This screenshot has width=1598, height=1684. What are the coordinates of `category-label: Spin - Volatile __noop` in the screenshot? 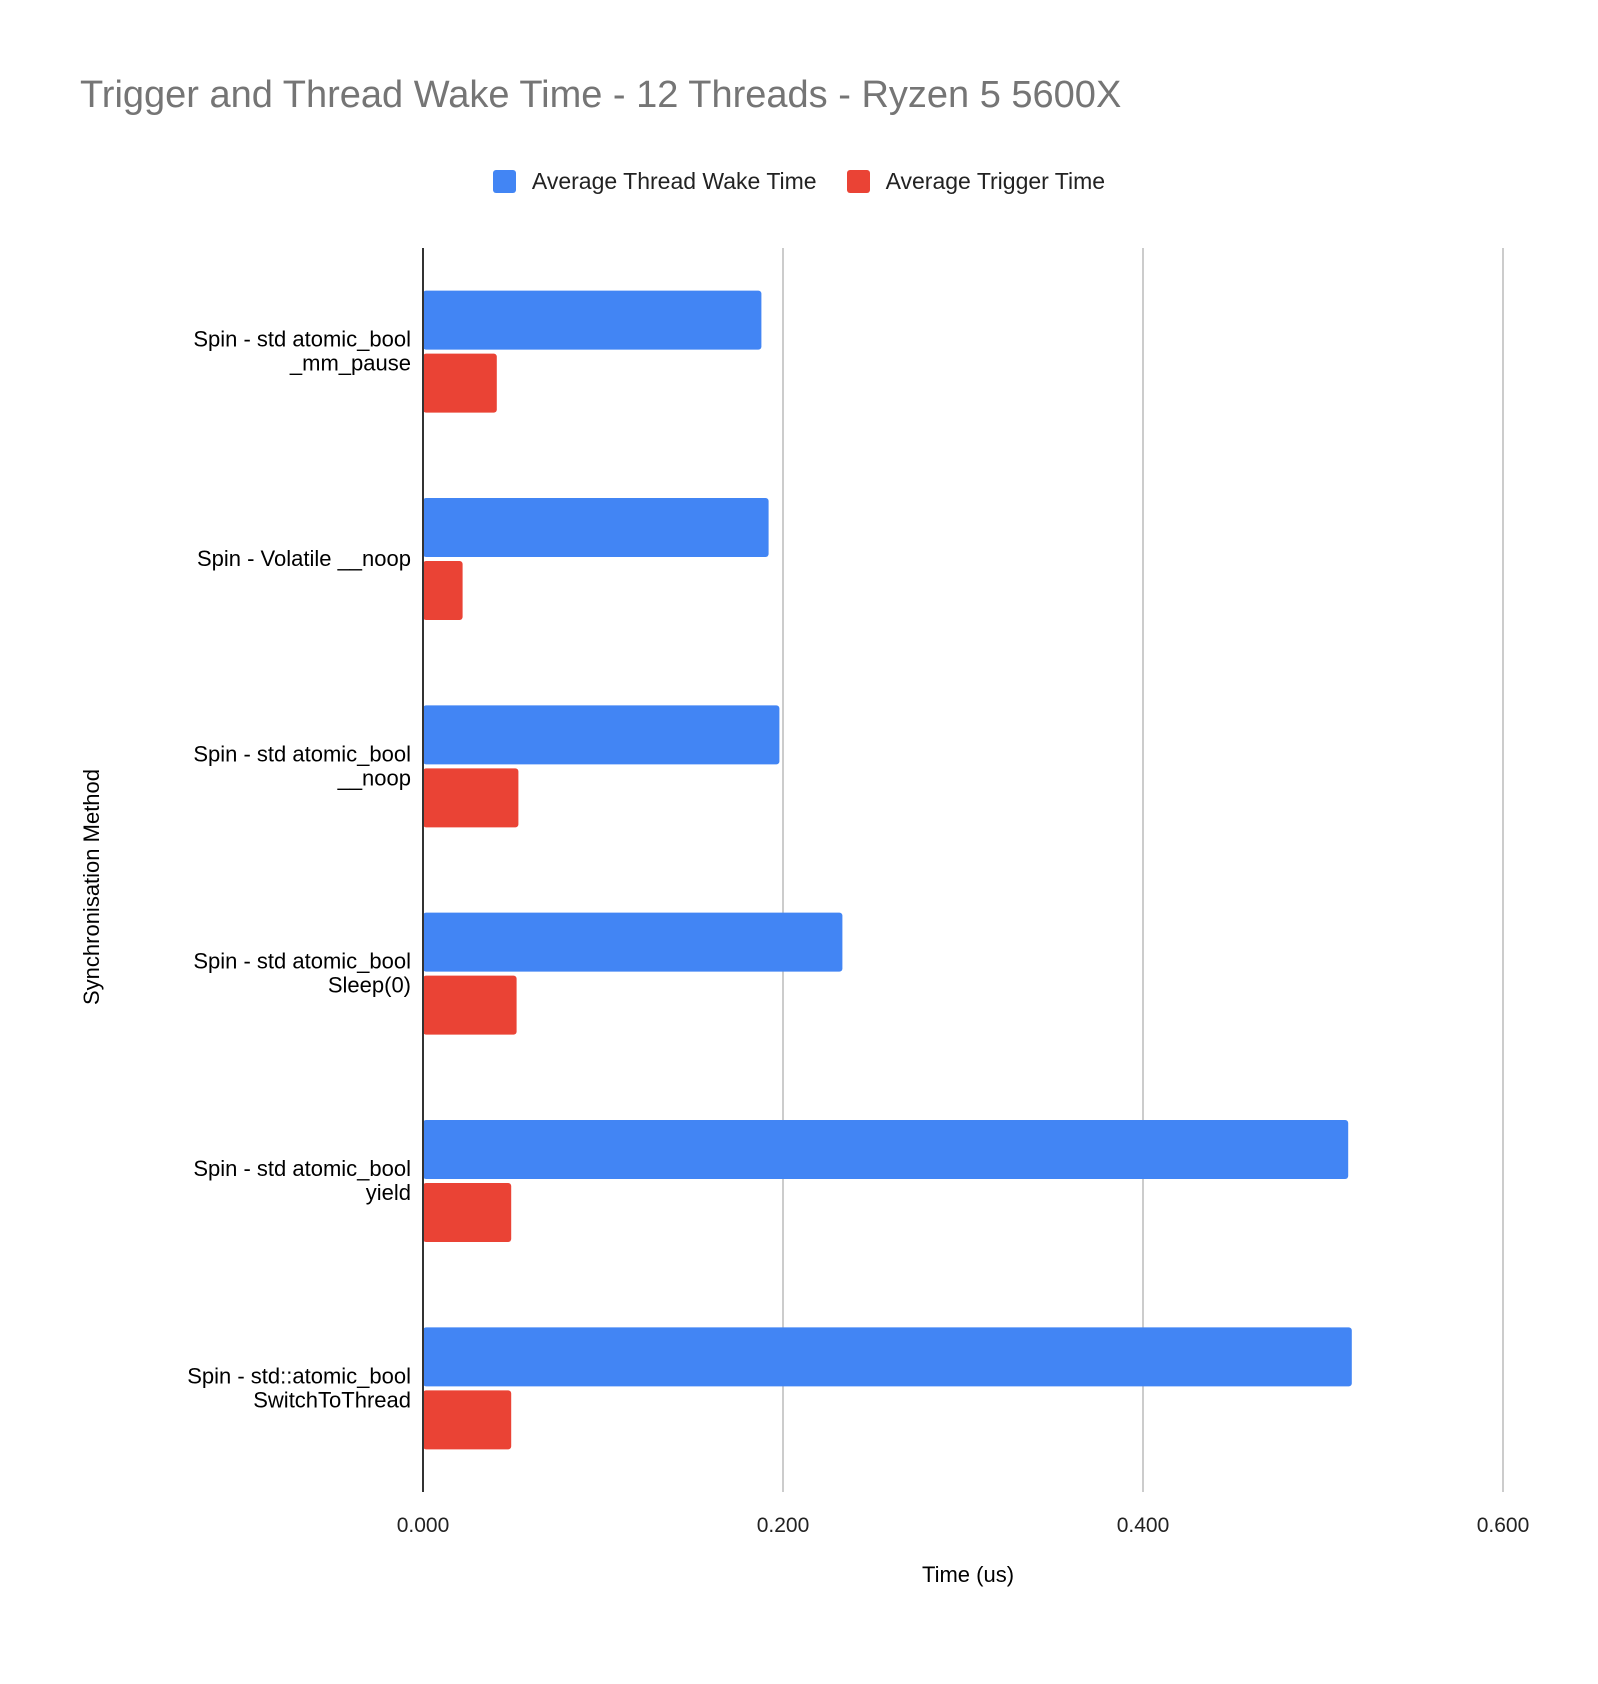 It's located at (304, 558).